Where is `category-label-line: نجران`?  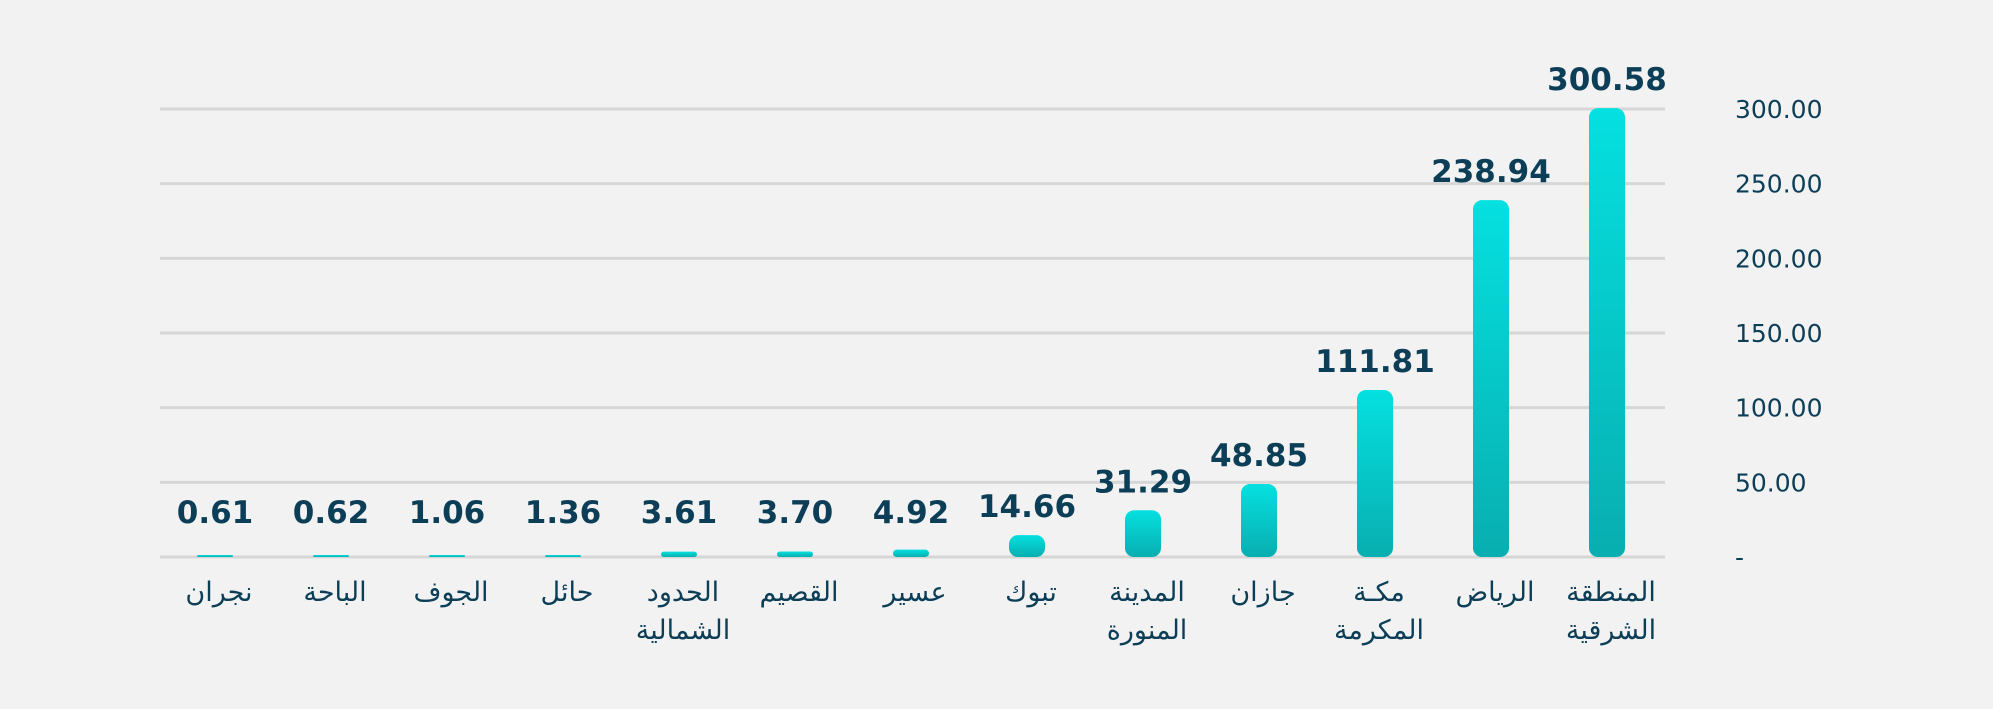
category-label-line: نجران is located at coordinates (218, 592).